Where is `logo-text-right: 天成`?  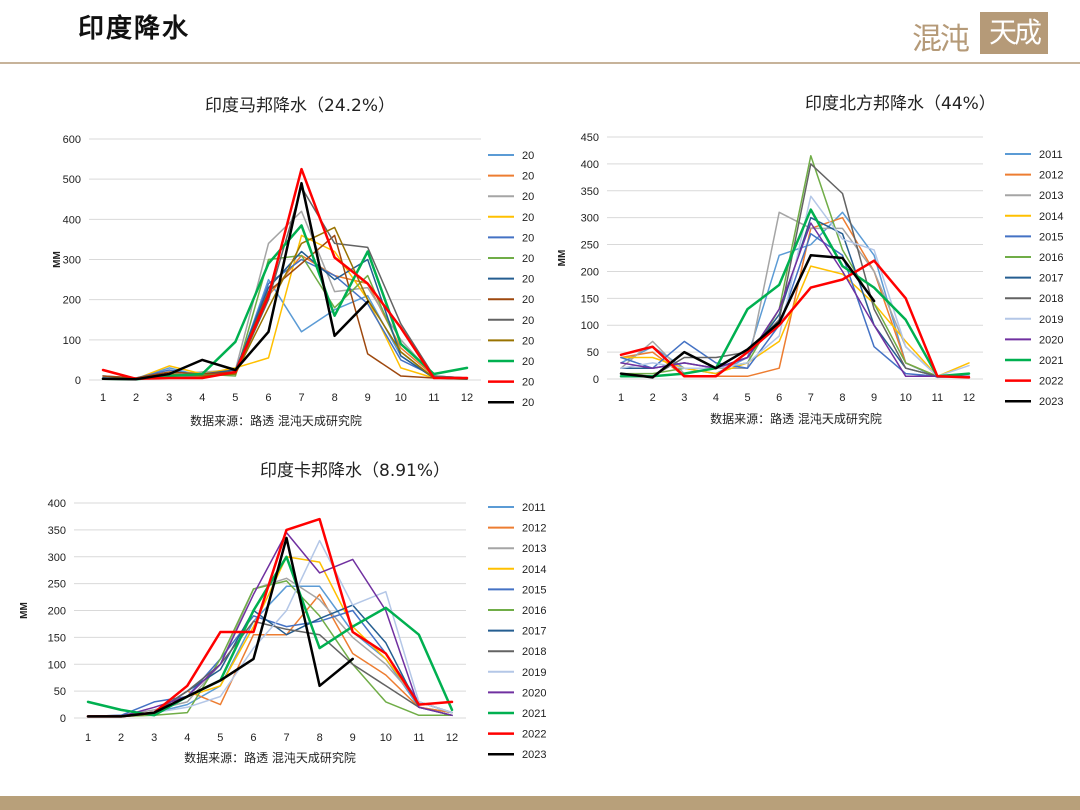 logo-text-right: 天成 is located at coordinates (1014, 33).